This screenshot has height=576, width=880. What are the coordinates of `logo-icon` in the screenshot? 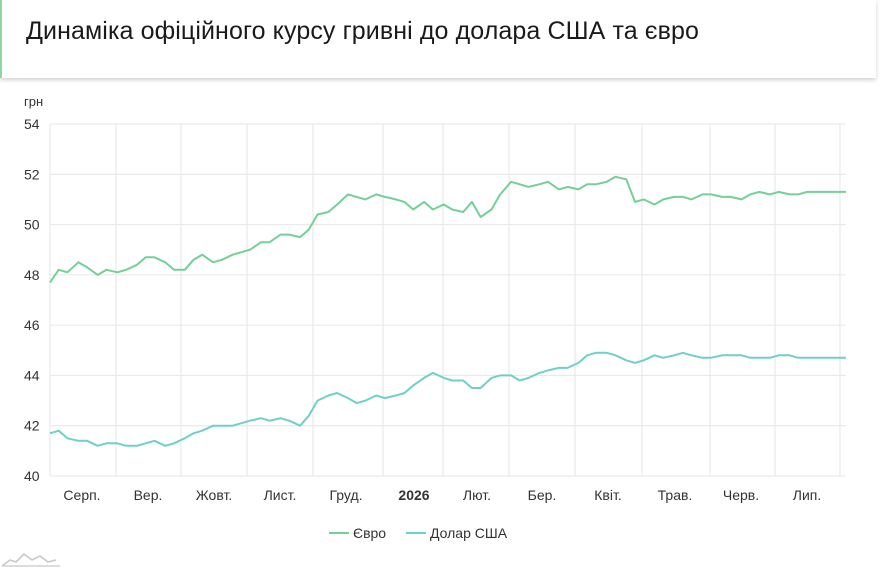 It's located at (30, 559).